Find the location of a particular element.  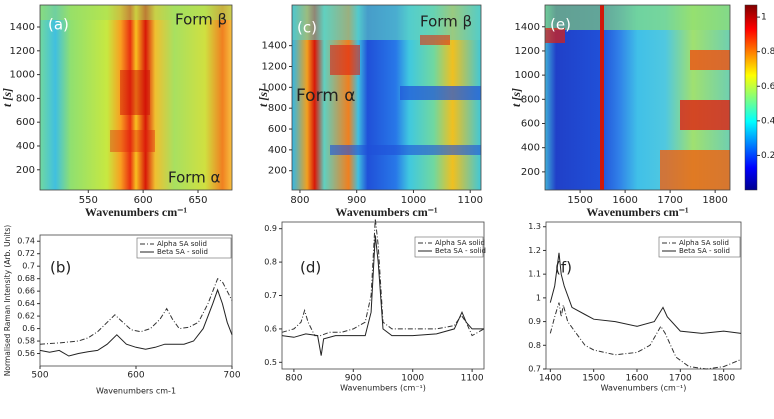

heatmap-e is located at coordinates (637, 97).